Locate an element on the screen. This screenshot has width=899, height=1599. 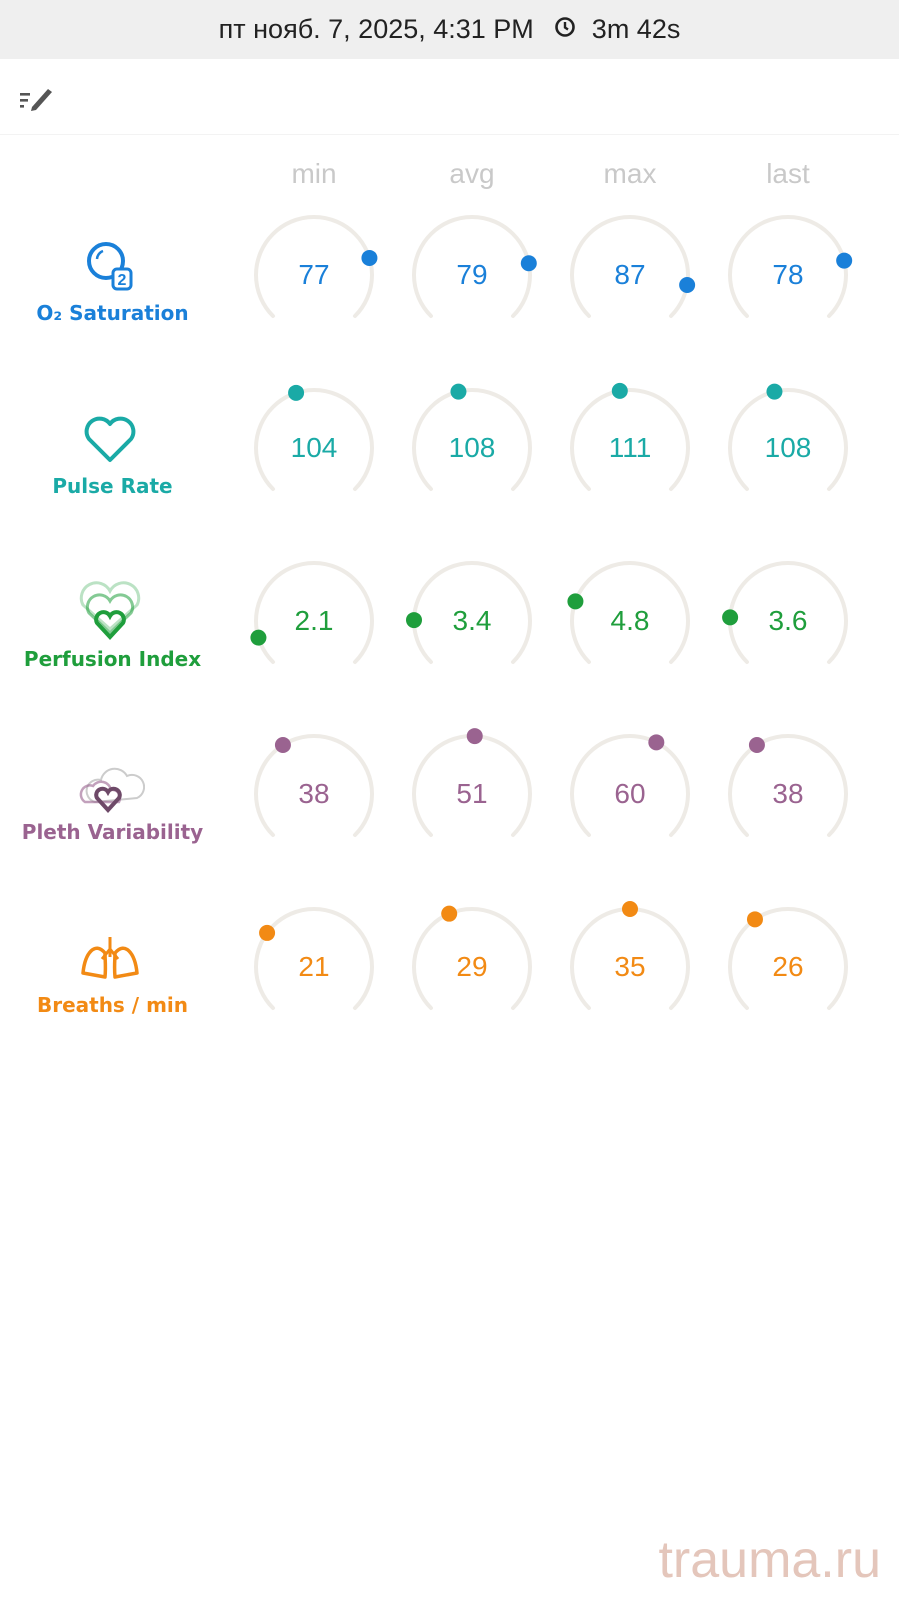
gauge-o2-avg: 79 is located at coordinates (472, 275).